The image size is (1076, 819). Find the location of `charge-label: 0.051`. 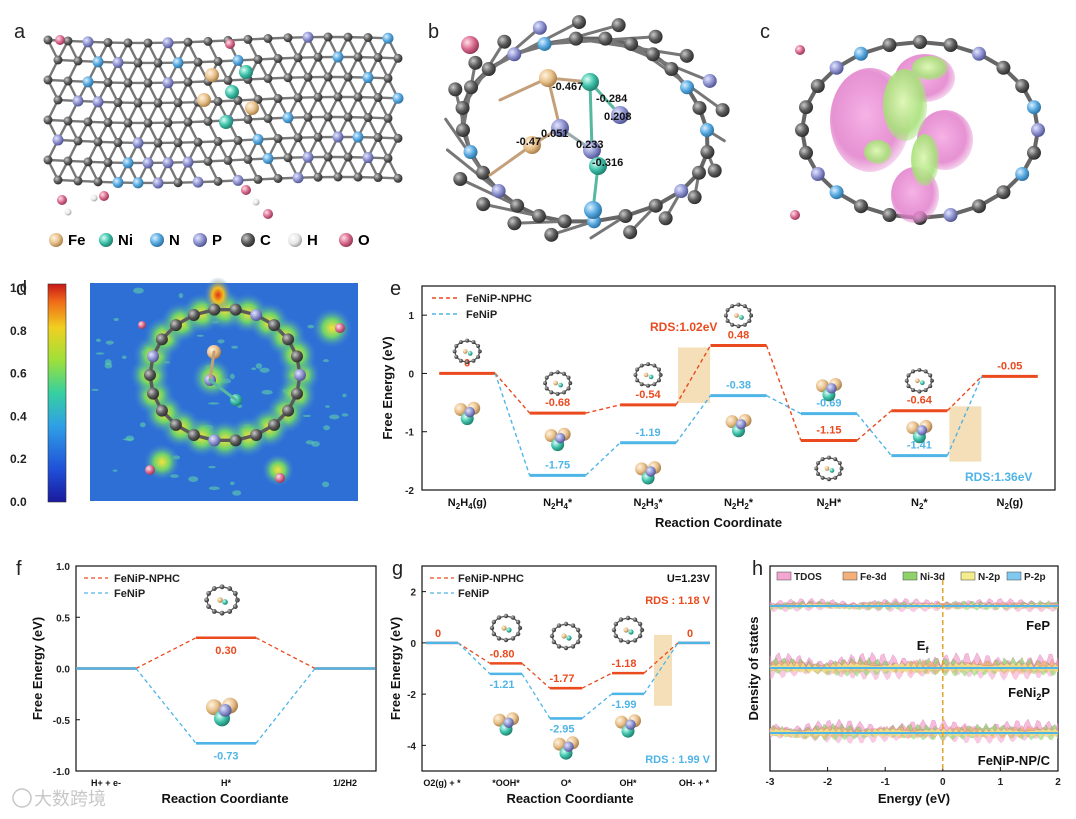

charge-label: 0.051 is located at coordinates (555, 134).